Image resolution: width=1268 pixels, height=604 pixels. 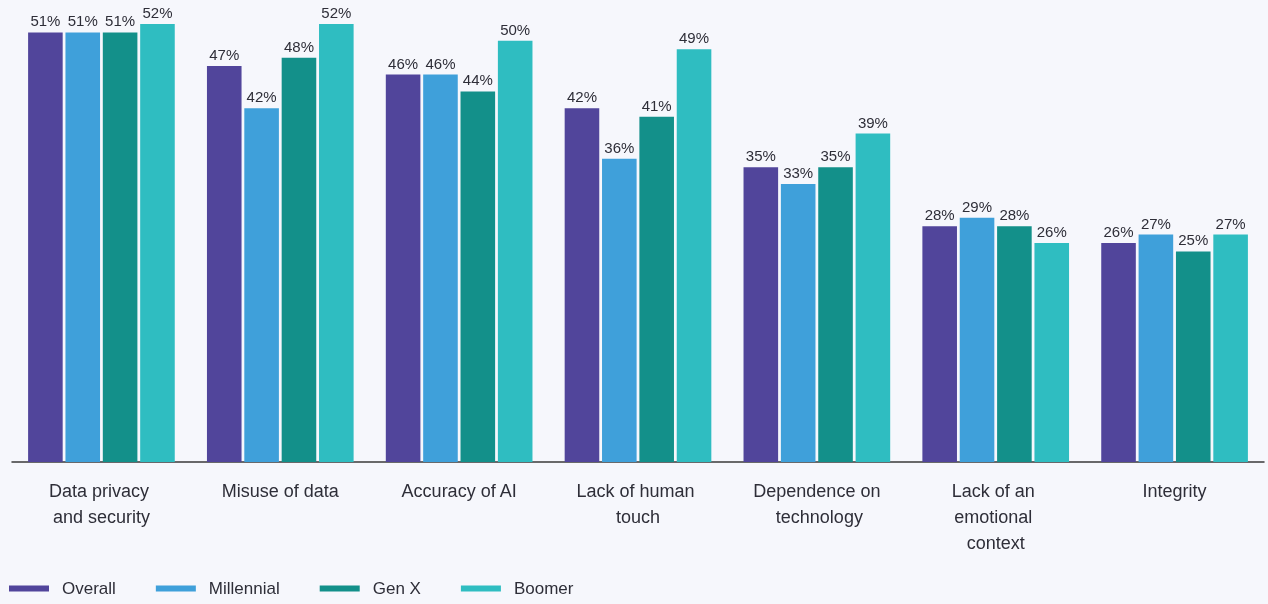 What do you see at coordinates (459, 491) in the screenshot?
I see `x-tick-label: Accuracy of AI` at bounding box center [459, 491].